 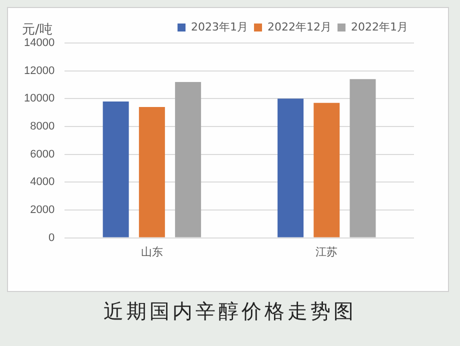 What do you see at coordinates (230, 311) in the screenshot?
I see `text: 近期国内辛醇价格走势图` at bounding box center [230, 311].